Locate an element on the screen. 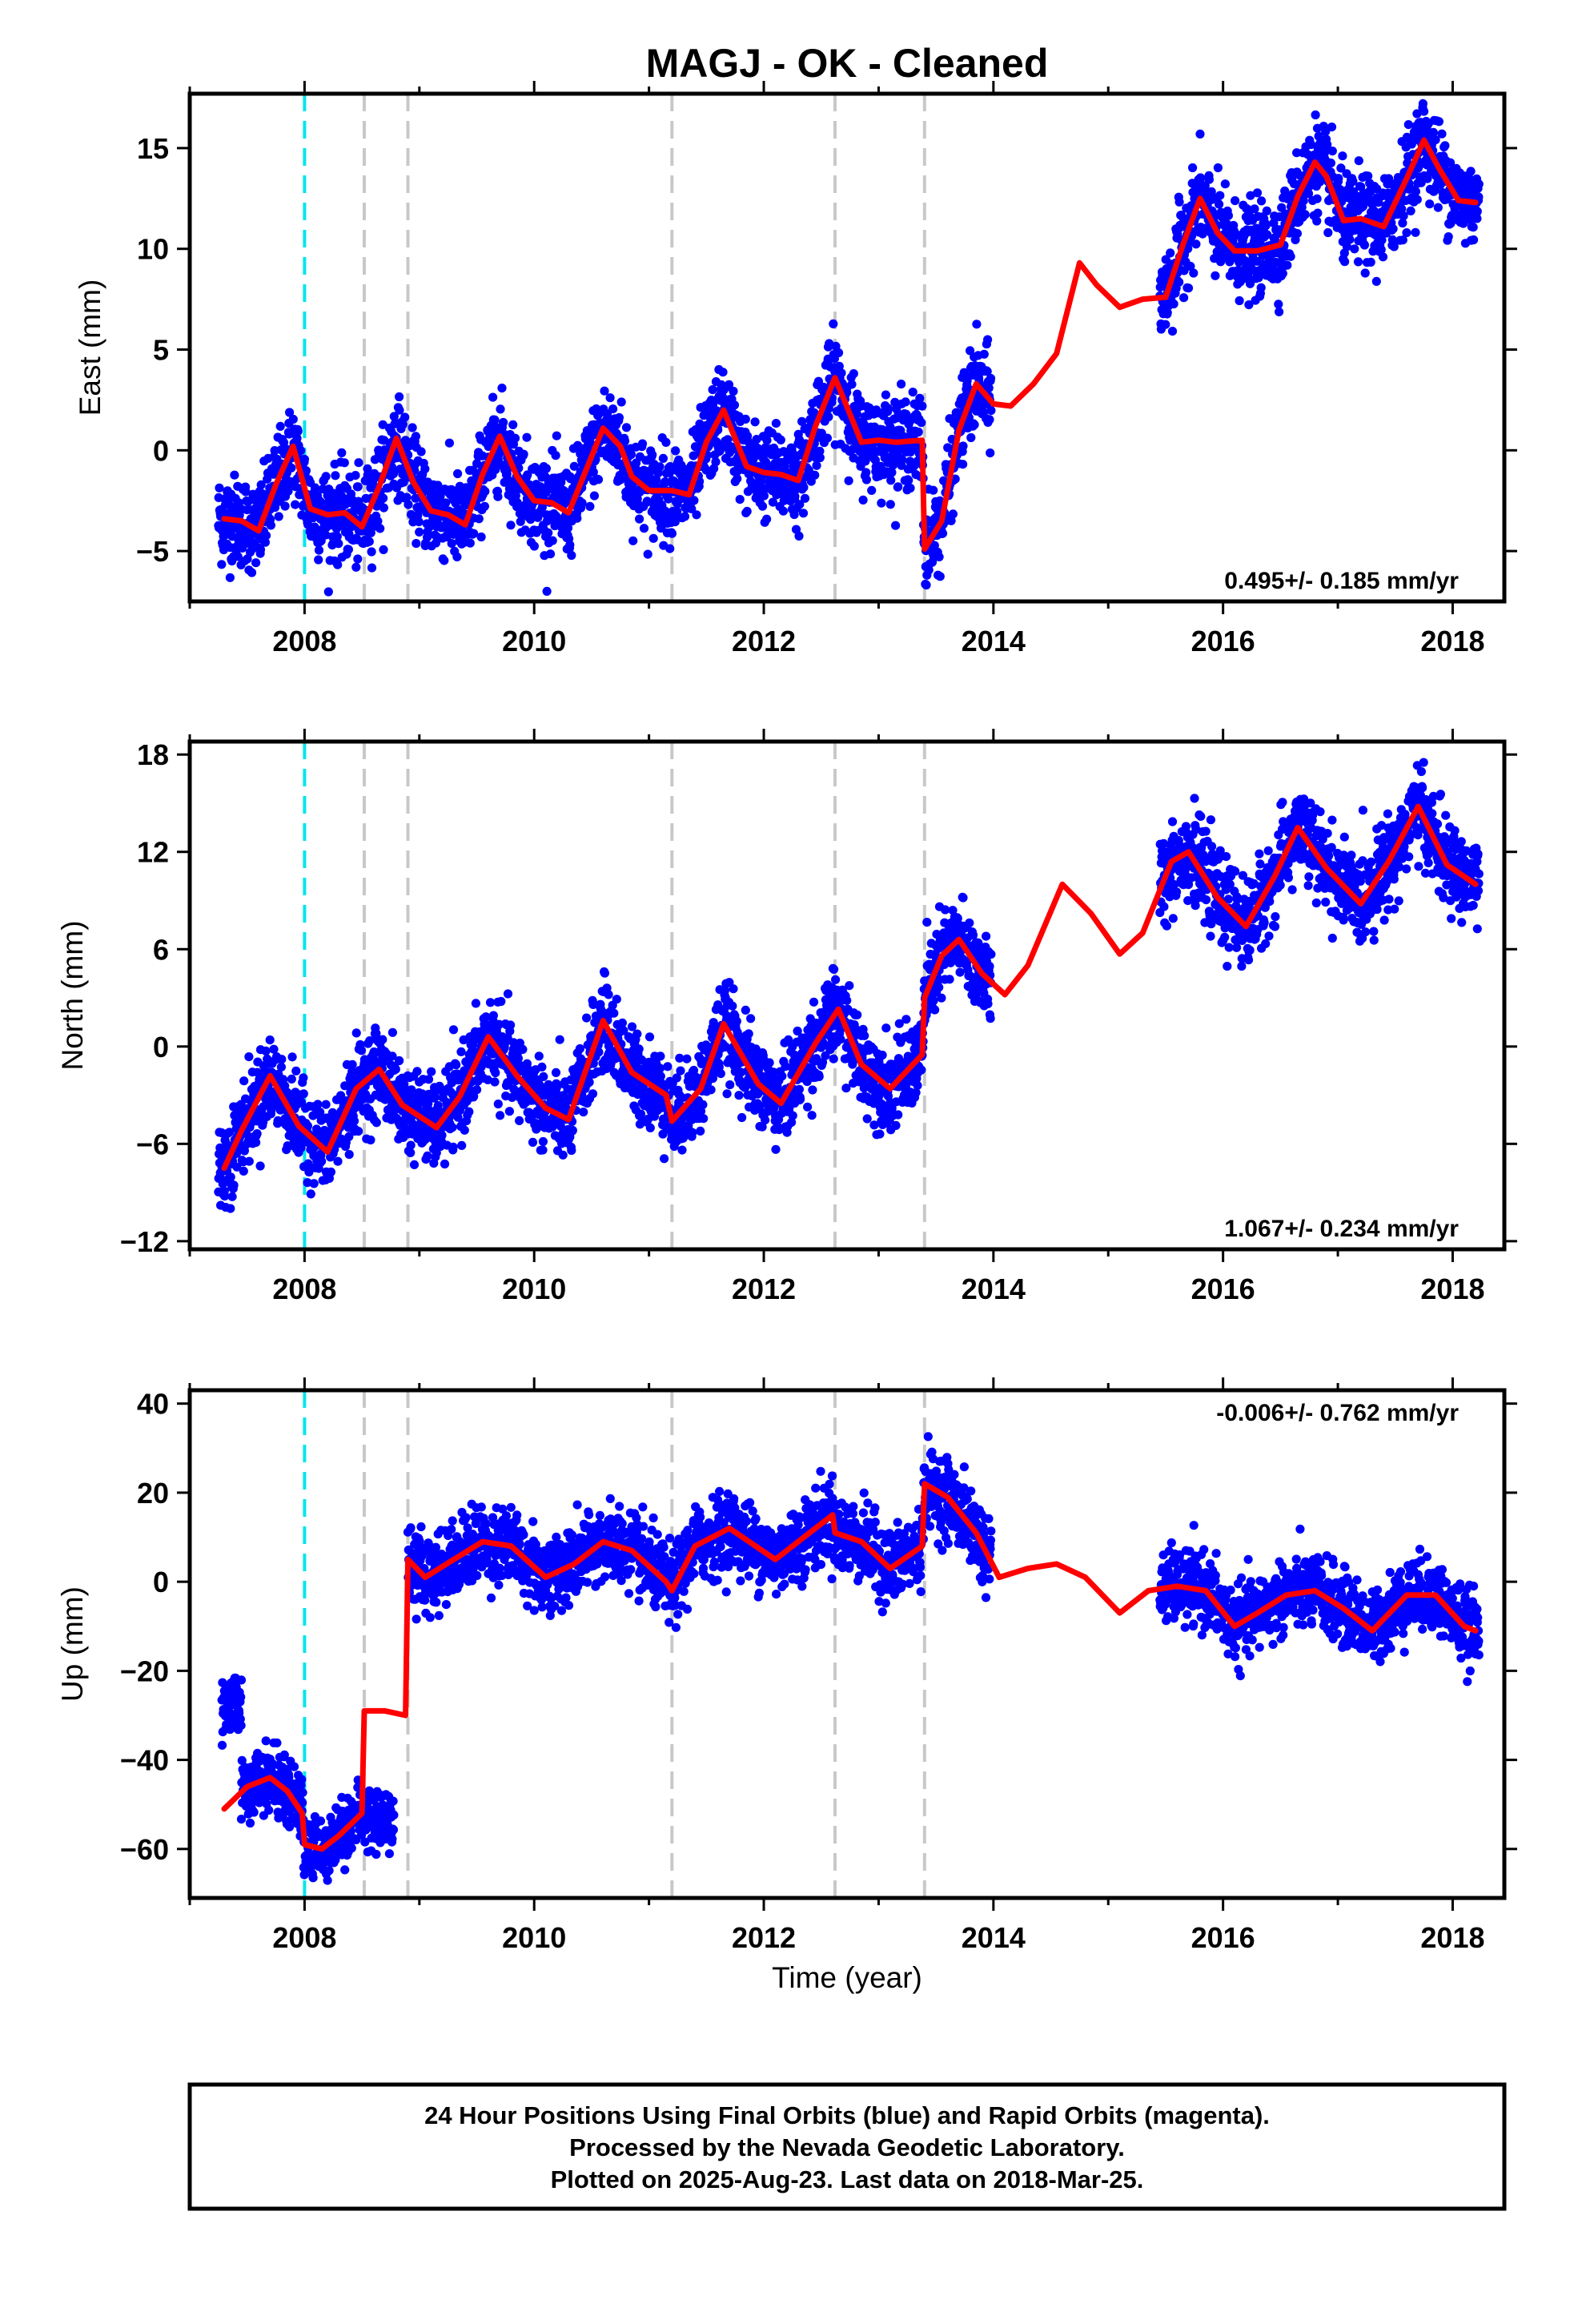 Image resolution: width=1582 pixels, height=2324 pixels. x-tick-label: 2016 is located at coordinates (1223, 641).